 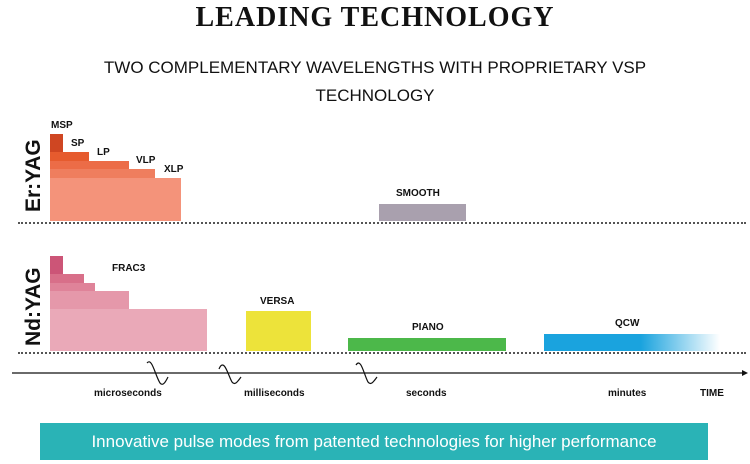 I want to click on axis-label-minutes: minutes, so click(x=627, y=393).